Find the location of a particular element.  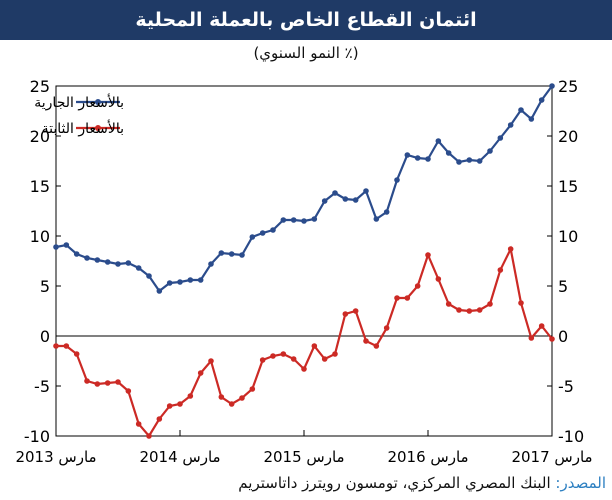

x-tick-label: مارس 2016 is located at coordinates (427, 457).